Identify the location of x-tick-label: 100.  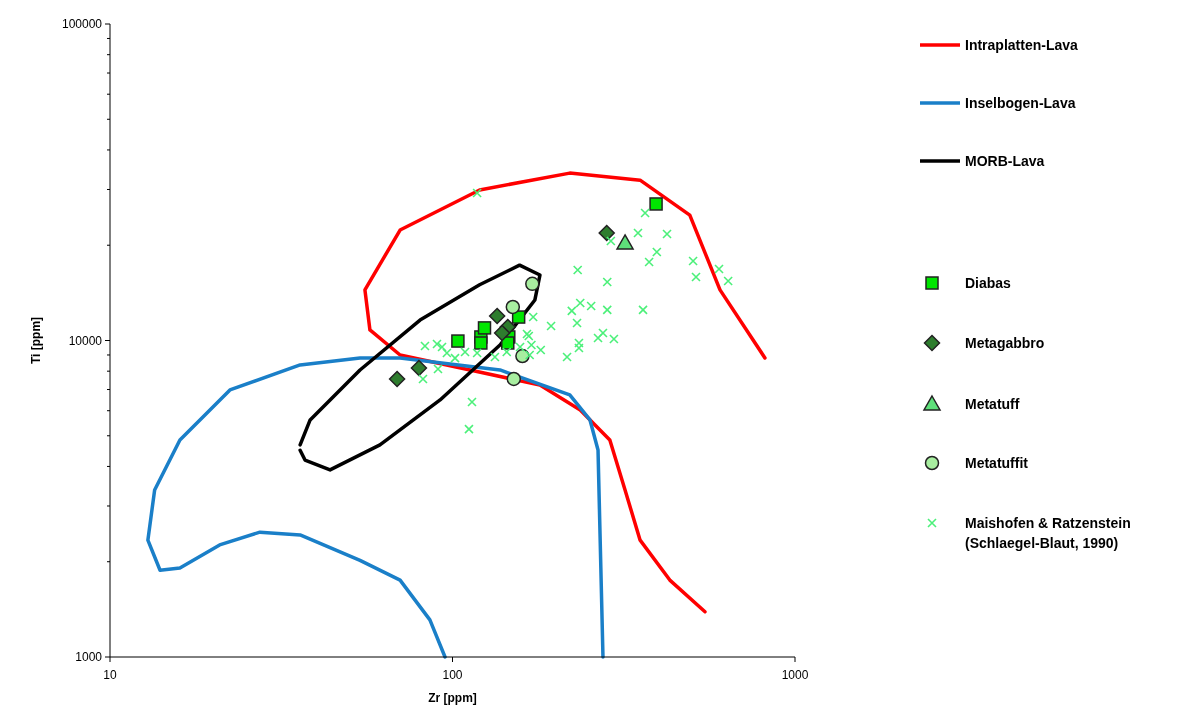
(452, 675).